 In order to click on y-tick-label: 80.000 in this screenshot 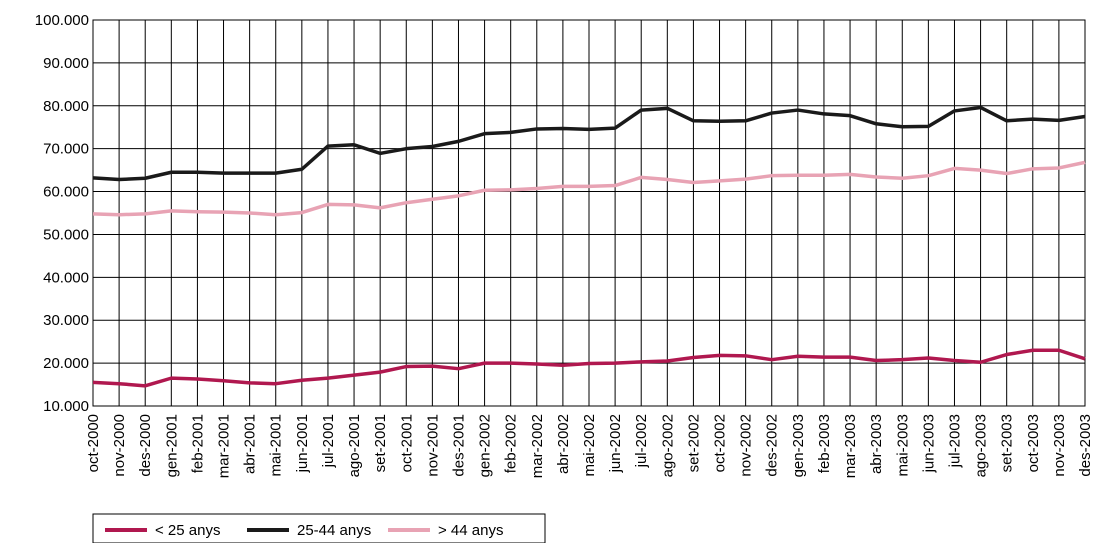, I will do `click(66, 106)`.